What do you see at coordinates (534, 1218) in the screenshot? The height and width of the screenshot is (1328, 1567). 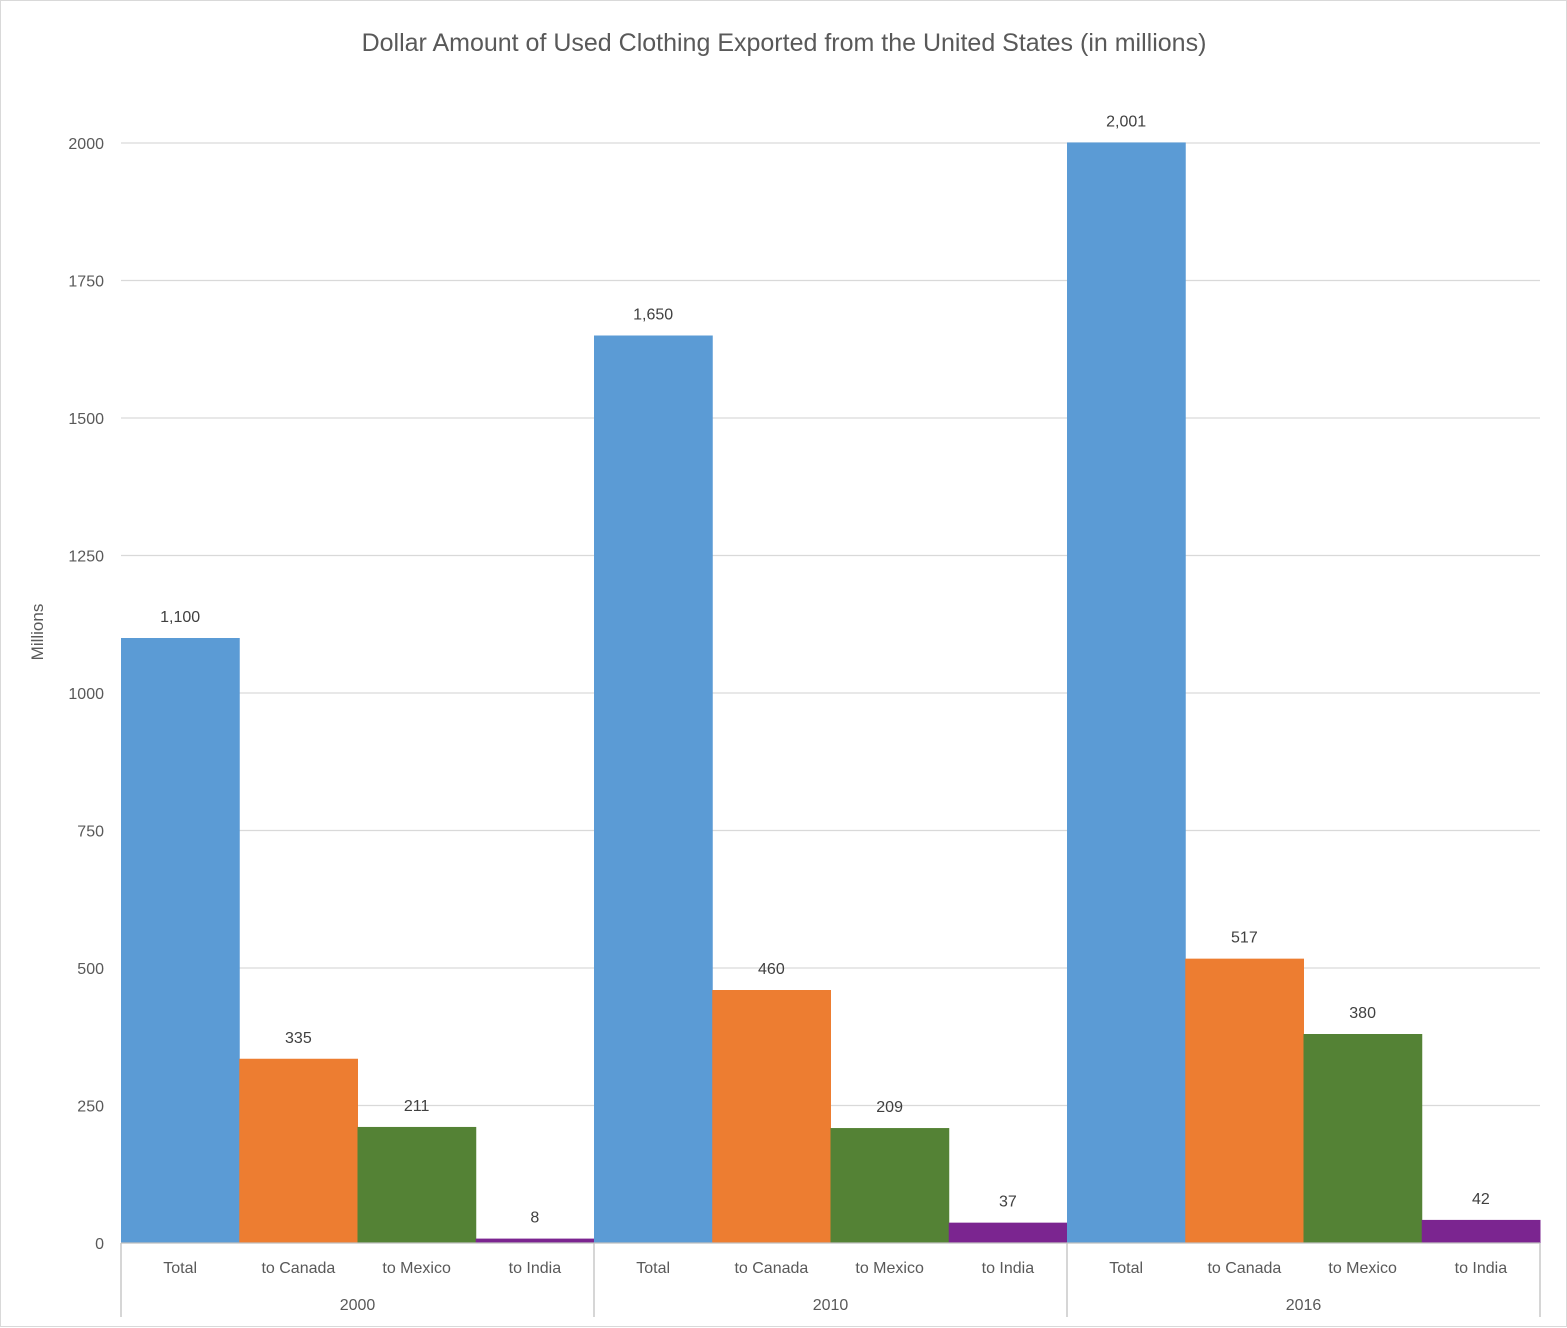 I see `data-label-2000-to-india: 8` at bounding box center [534, 1218].